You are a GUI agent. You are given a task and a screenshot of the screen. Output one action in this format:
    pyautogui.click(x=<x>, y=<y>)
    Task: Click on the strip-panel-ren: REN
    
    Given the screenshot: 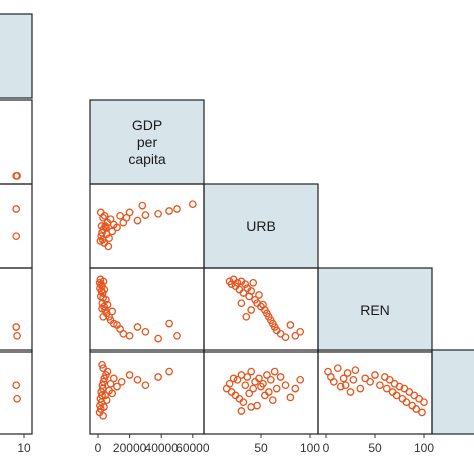 What is the action you would take?
    pyautogui.click(x=375, y=310)
    